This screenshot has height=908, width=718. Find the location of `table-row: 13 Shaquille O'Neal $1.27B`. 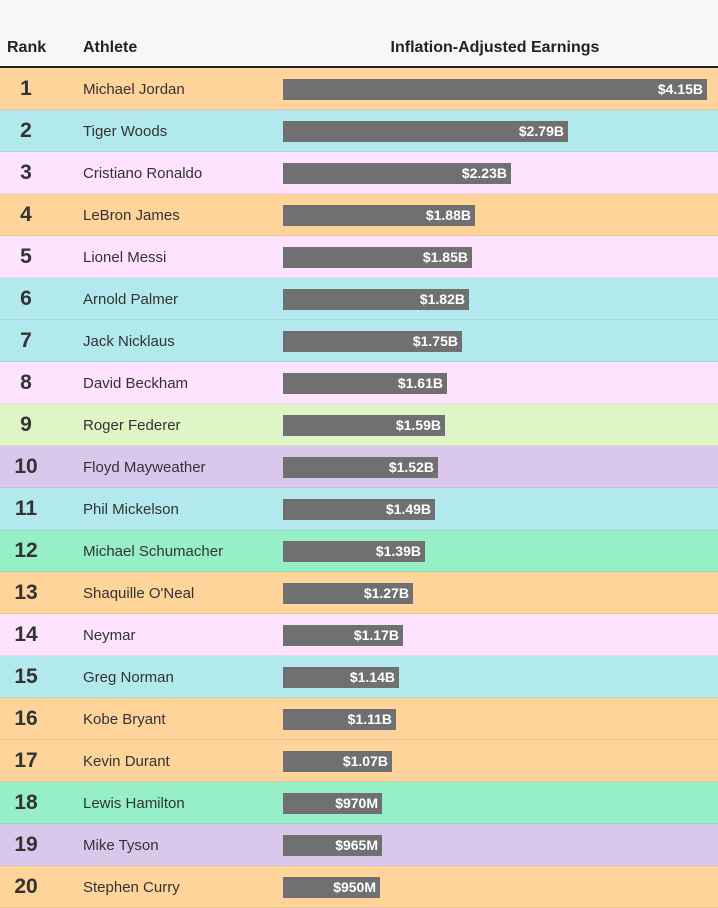

table-row: 13 Shaquille O'Neal $1.27B is located at coordinates (359, 593).